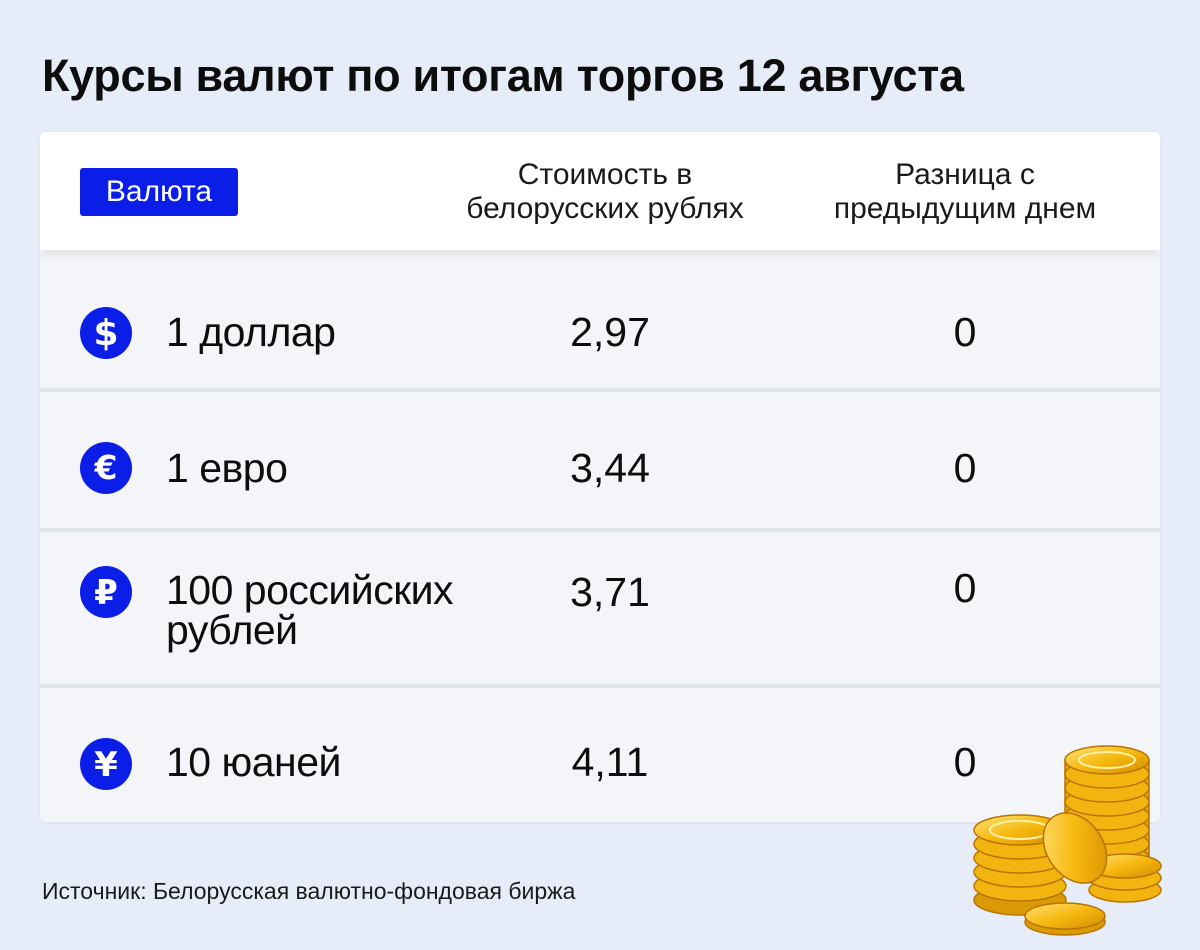  I want to click on currency-value: 3,71, so click(610, 592).